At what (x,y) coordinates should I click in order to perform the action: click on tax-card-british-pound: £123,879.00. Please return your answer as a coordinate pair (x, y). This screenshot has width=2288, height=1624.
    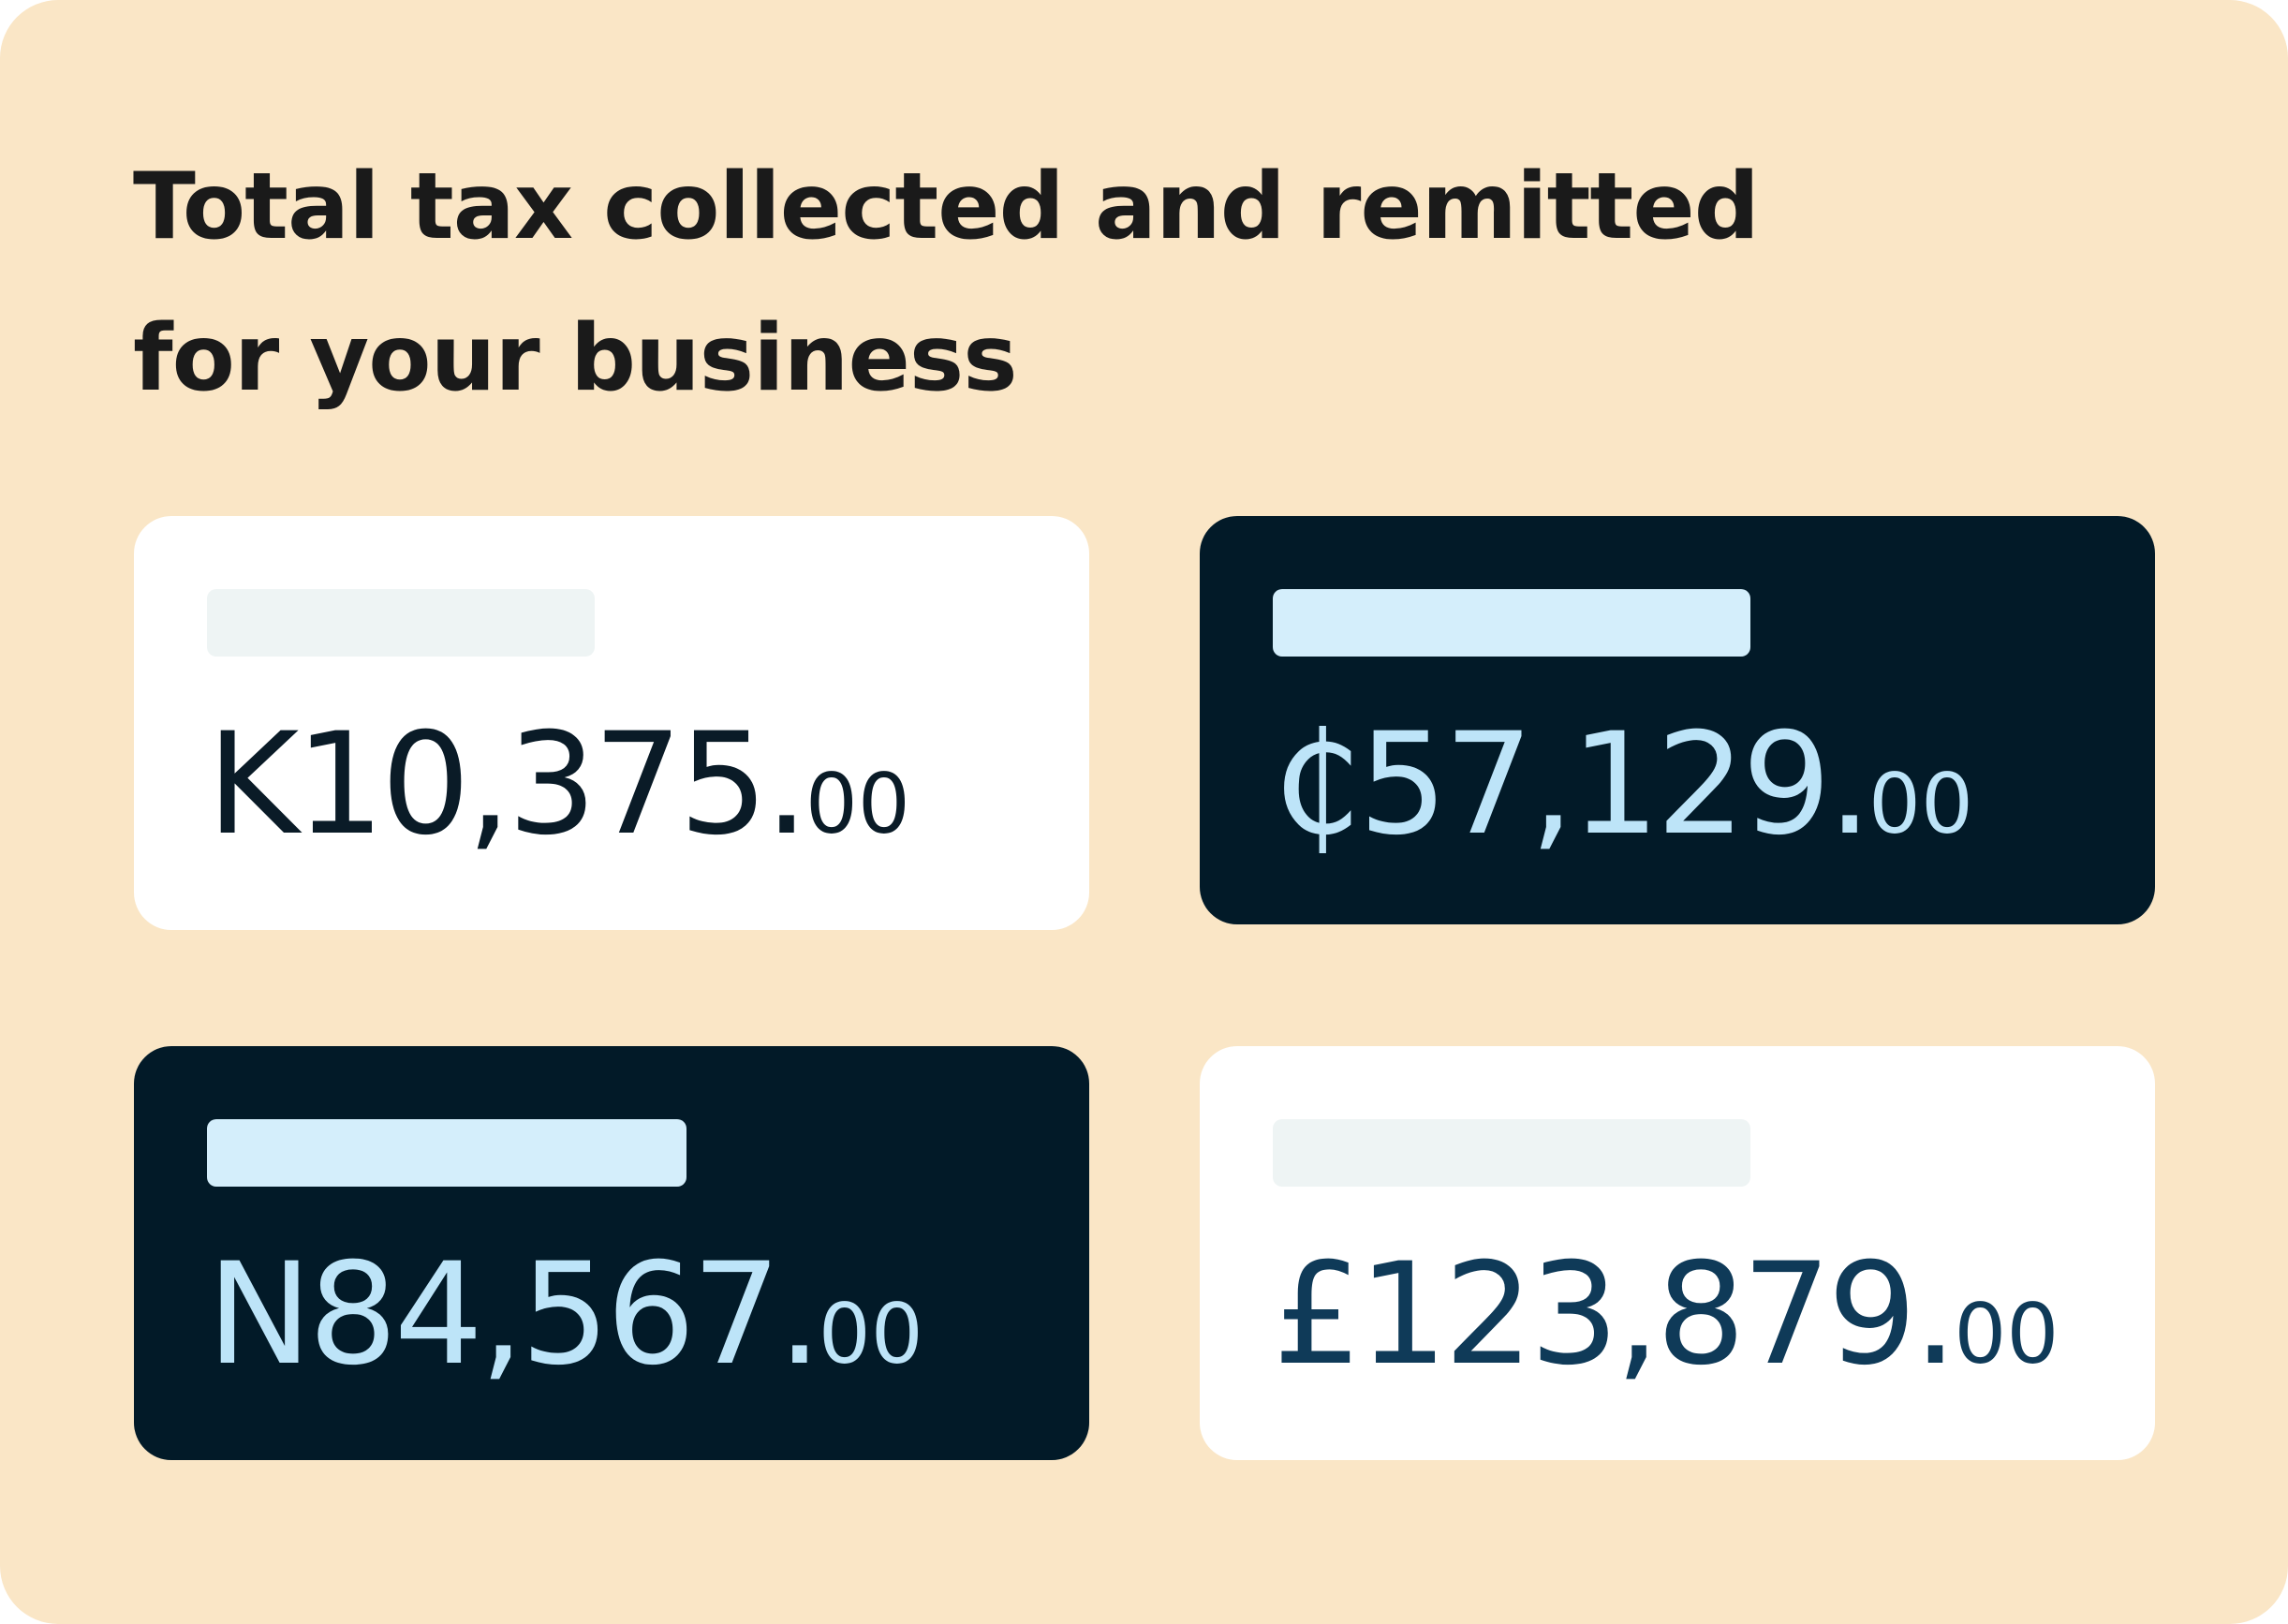
    Looking at the image, I should click on (1677, 1253).